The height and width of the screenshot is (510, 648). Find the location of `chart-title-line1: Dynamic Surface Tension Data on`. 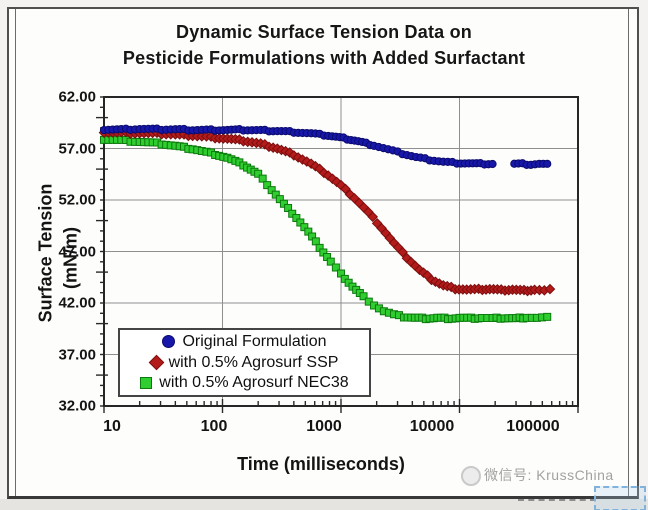

chart-title-line1: Dynamic Surface Tension Data on is located at coordinates (324, 32).